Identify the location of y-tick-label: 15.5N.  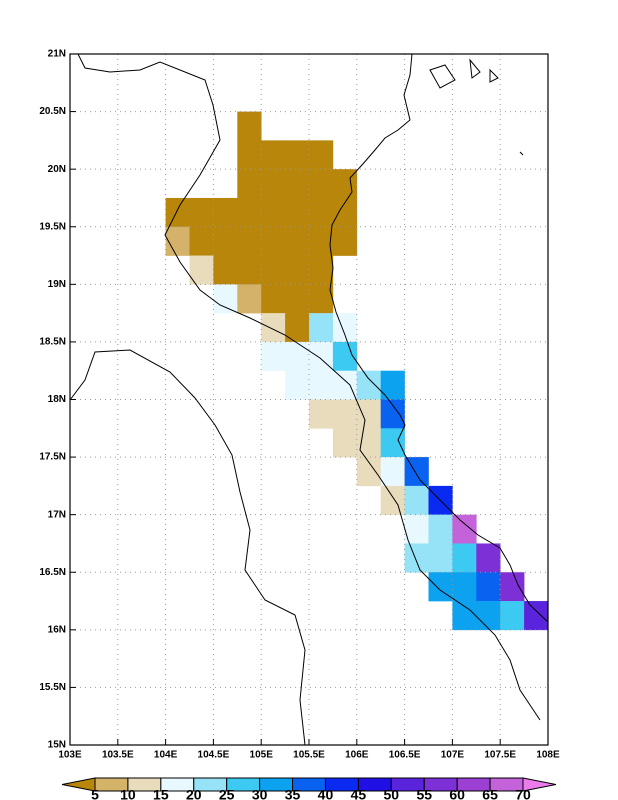
(52, 687).